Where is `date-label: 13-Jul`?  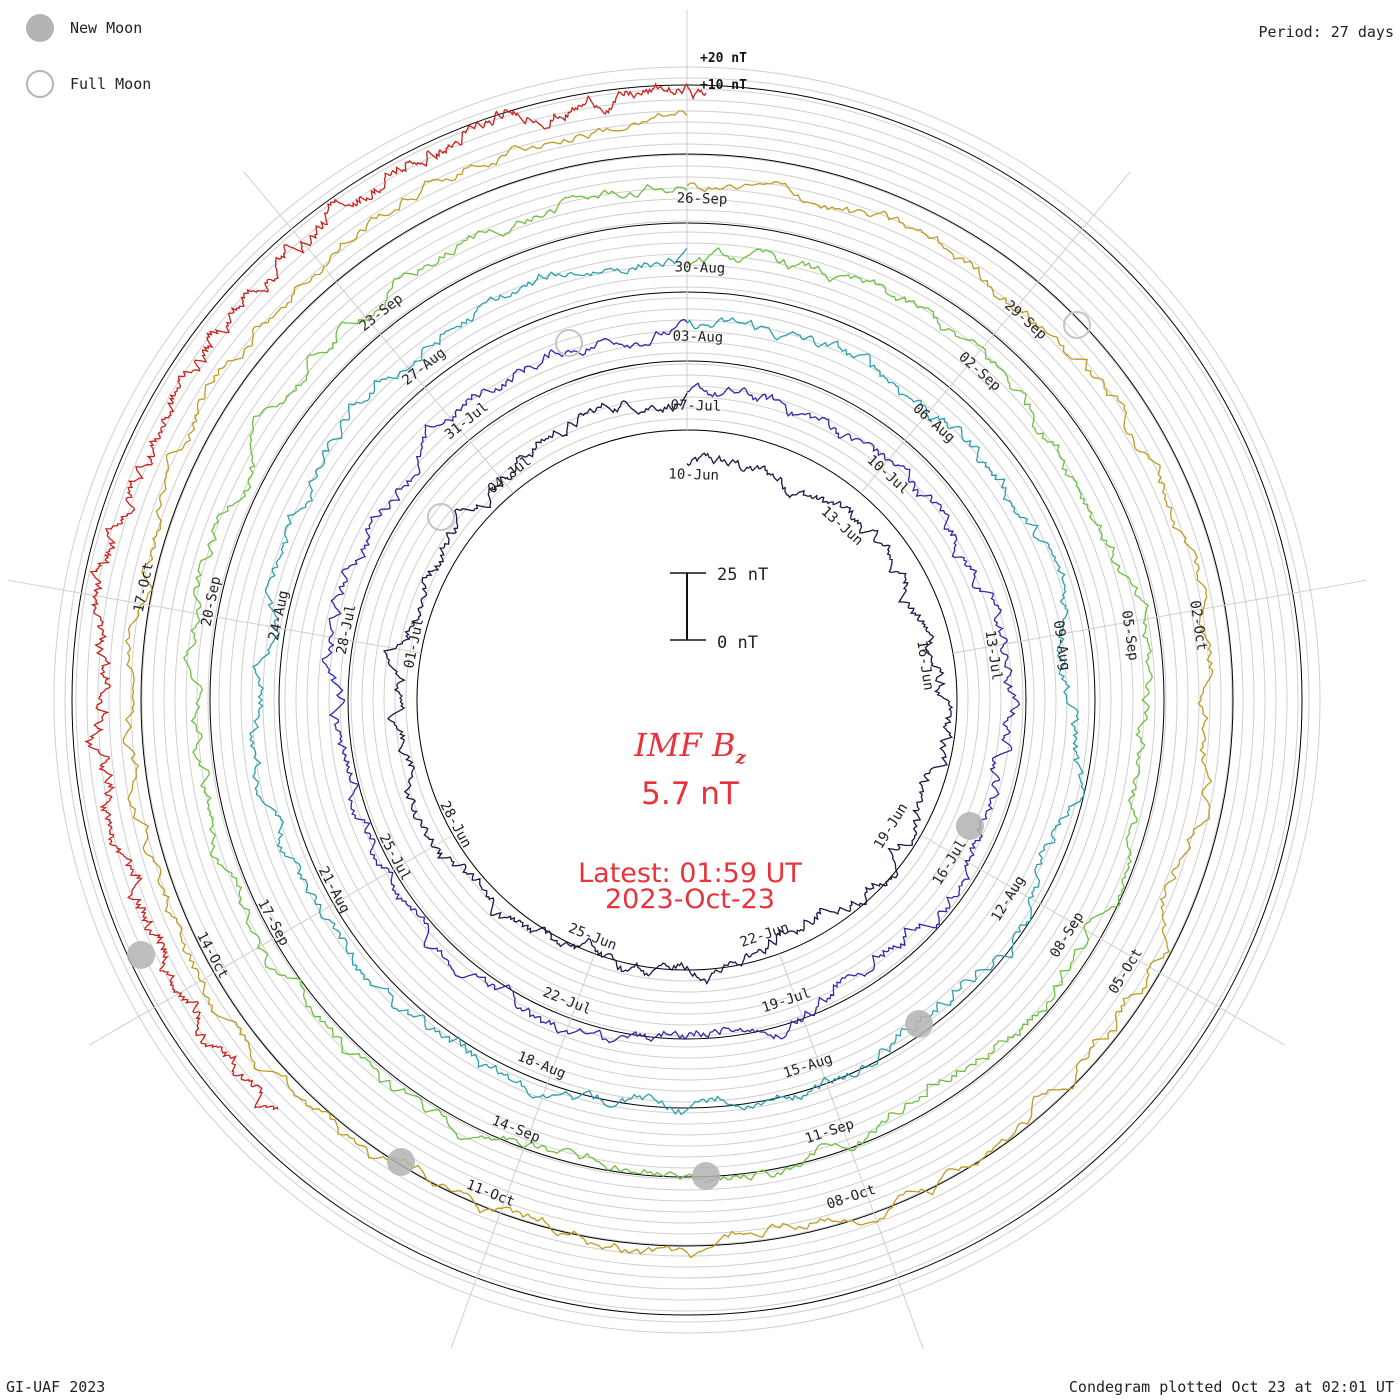 date-label: 13-Jul is located at coordinates (992, 655).